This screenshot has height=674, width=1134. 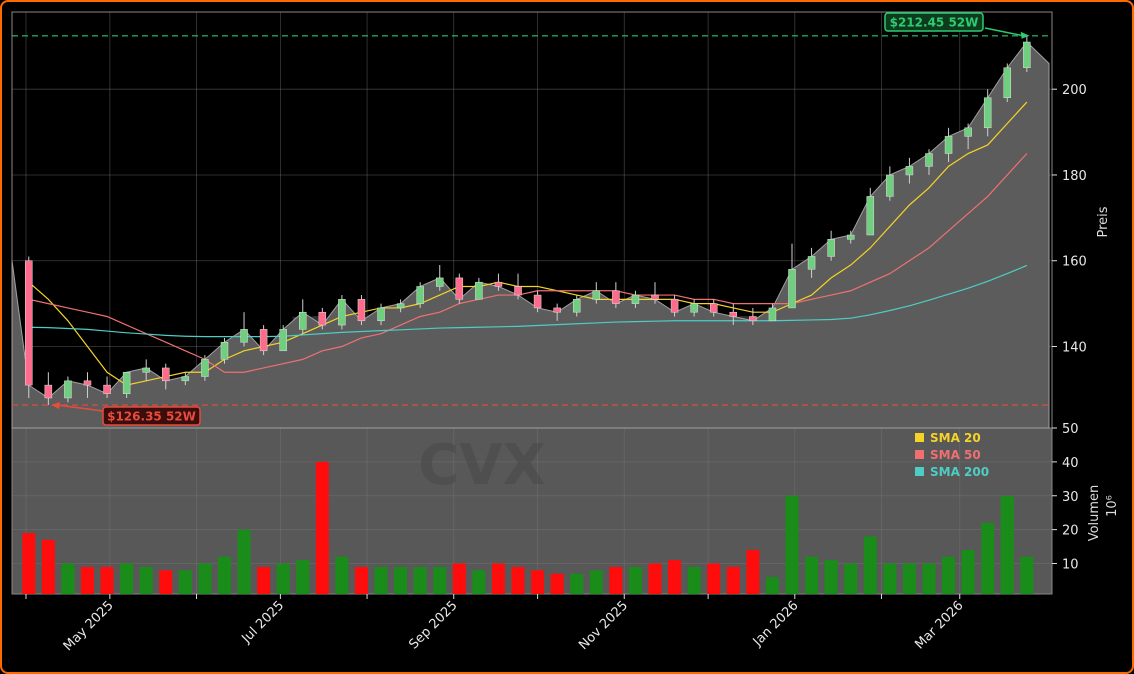 I want to click on low-arrowhead, so click(x=56, y=406).